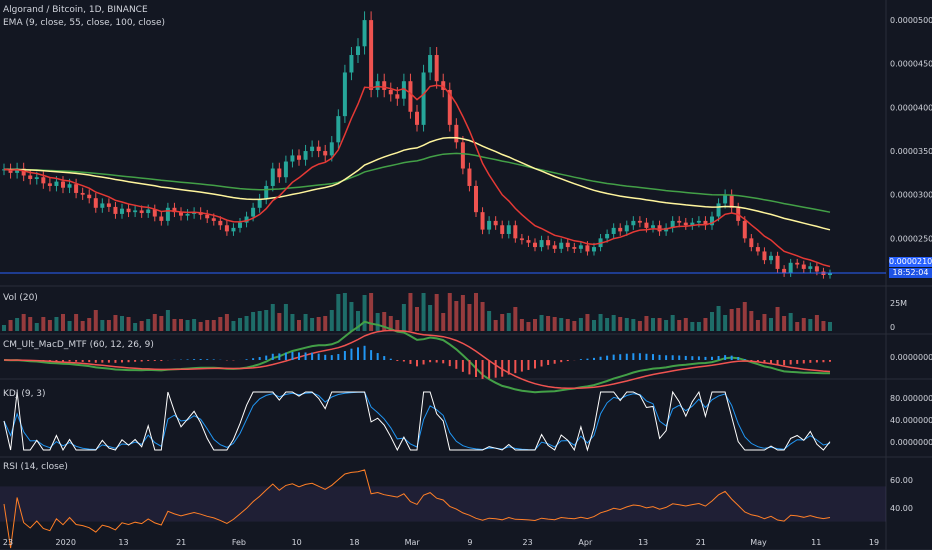 The height and width of the screenshot is (550, 932). I want to click on volume-pane, so click(417, 312).